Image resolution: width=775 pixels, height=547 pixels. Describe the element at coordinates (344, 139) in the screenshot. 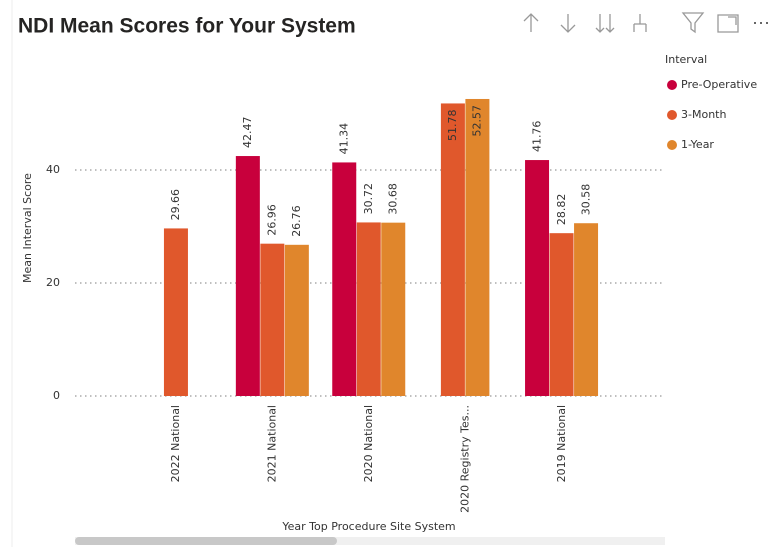

I see `data-label: 41.34` at that location.